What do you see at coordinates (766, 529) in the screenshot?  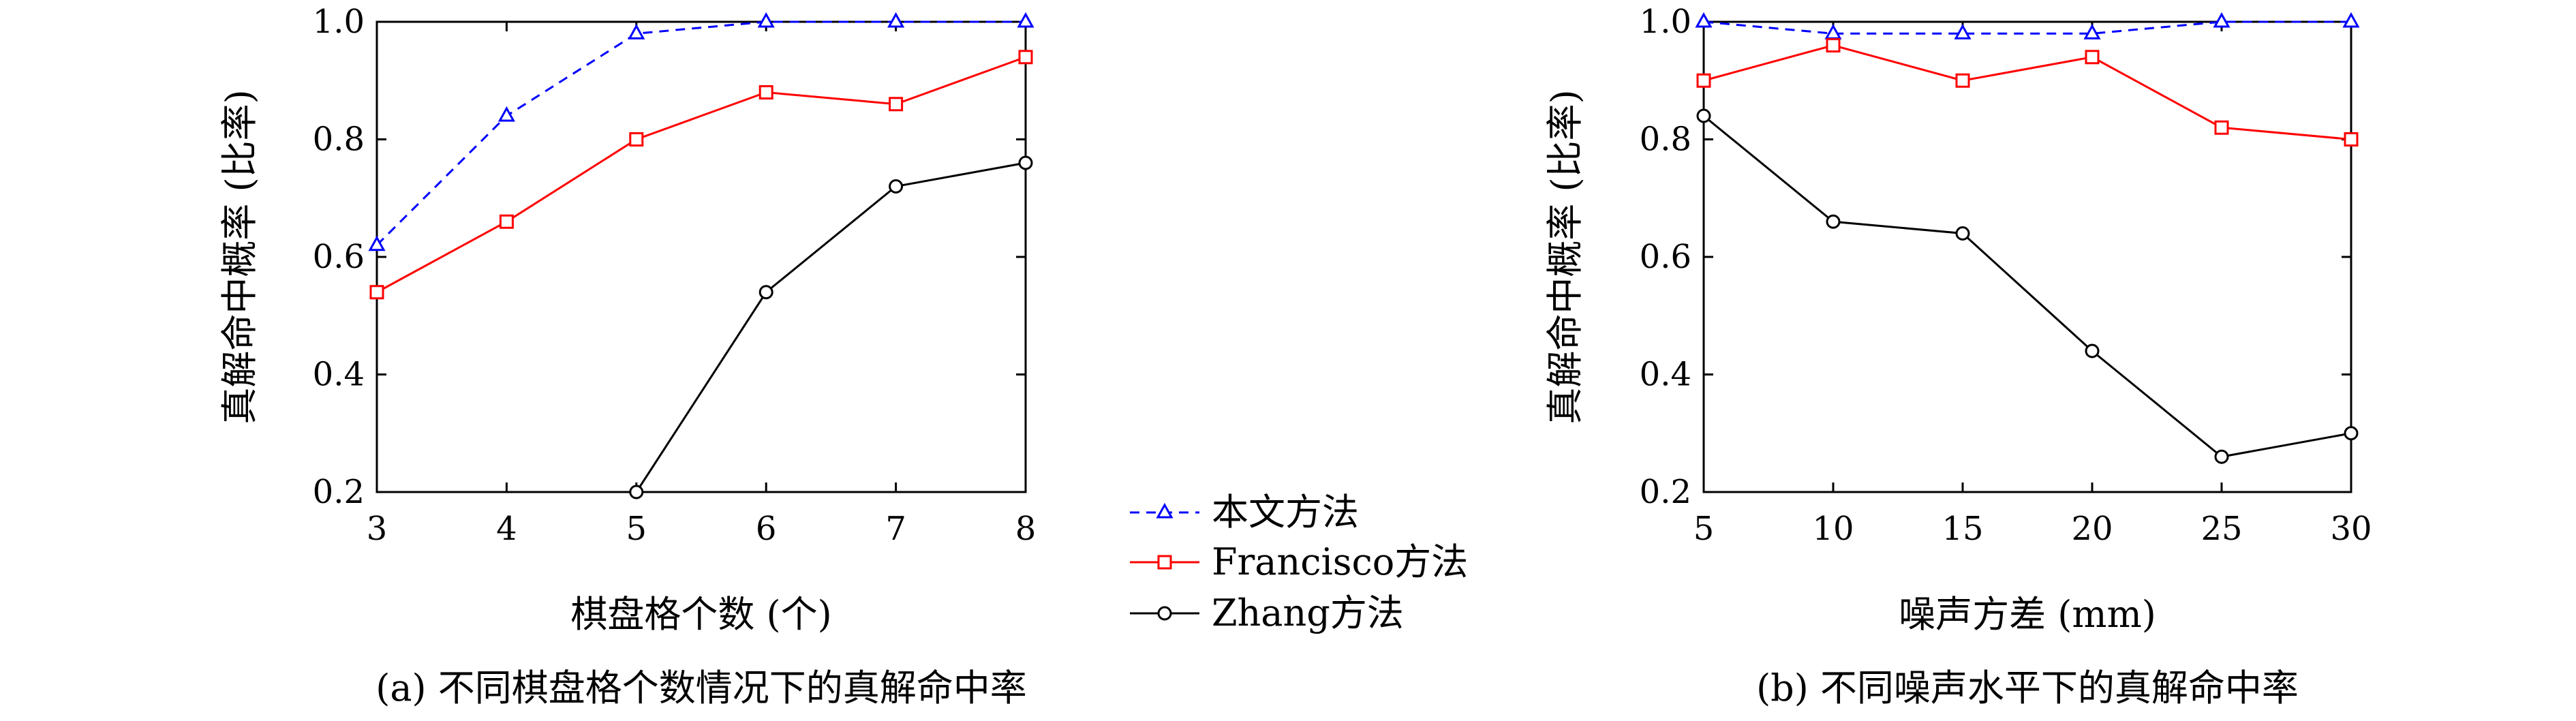 I see `x-tick-label: 6` at bounding box center [766, 529].